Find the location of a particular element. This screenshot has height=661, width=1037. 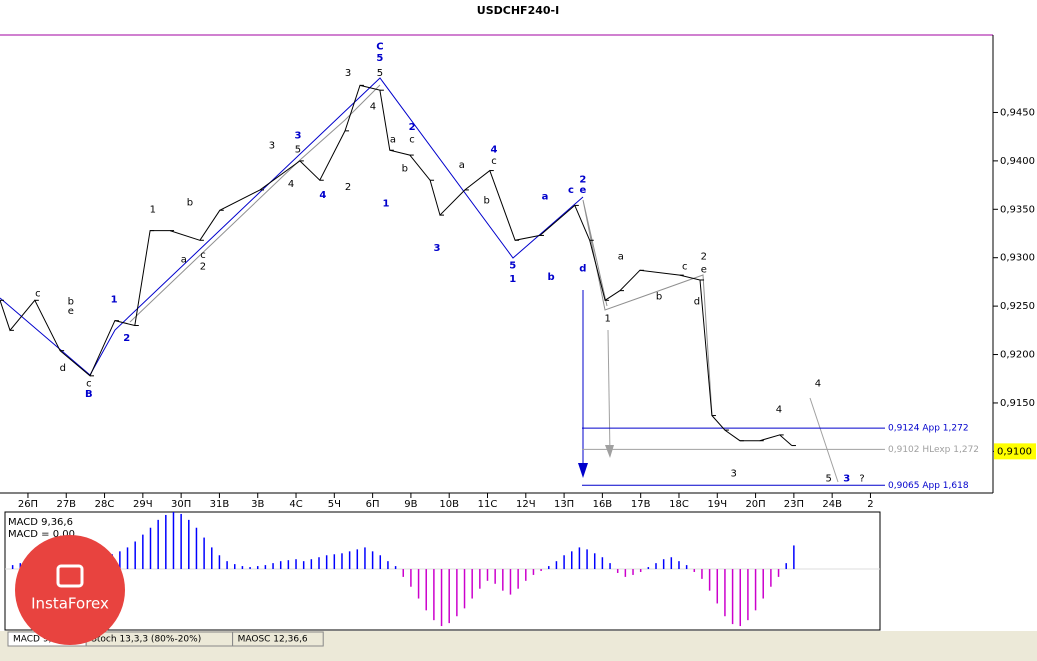

y-tick-label: 0,9300 is located at coordinates (1017, 258).